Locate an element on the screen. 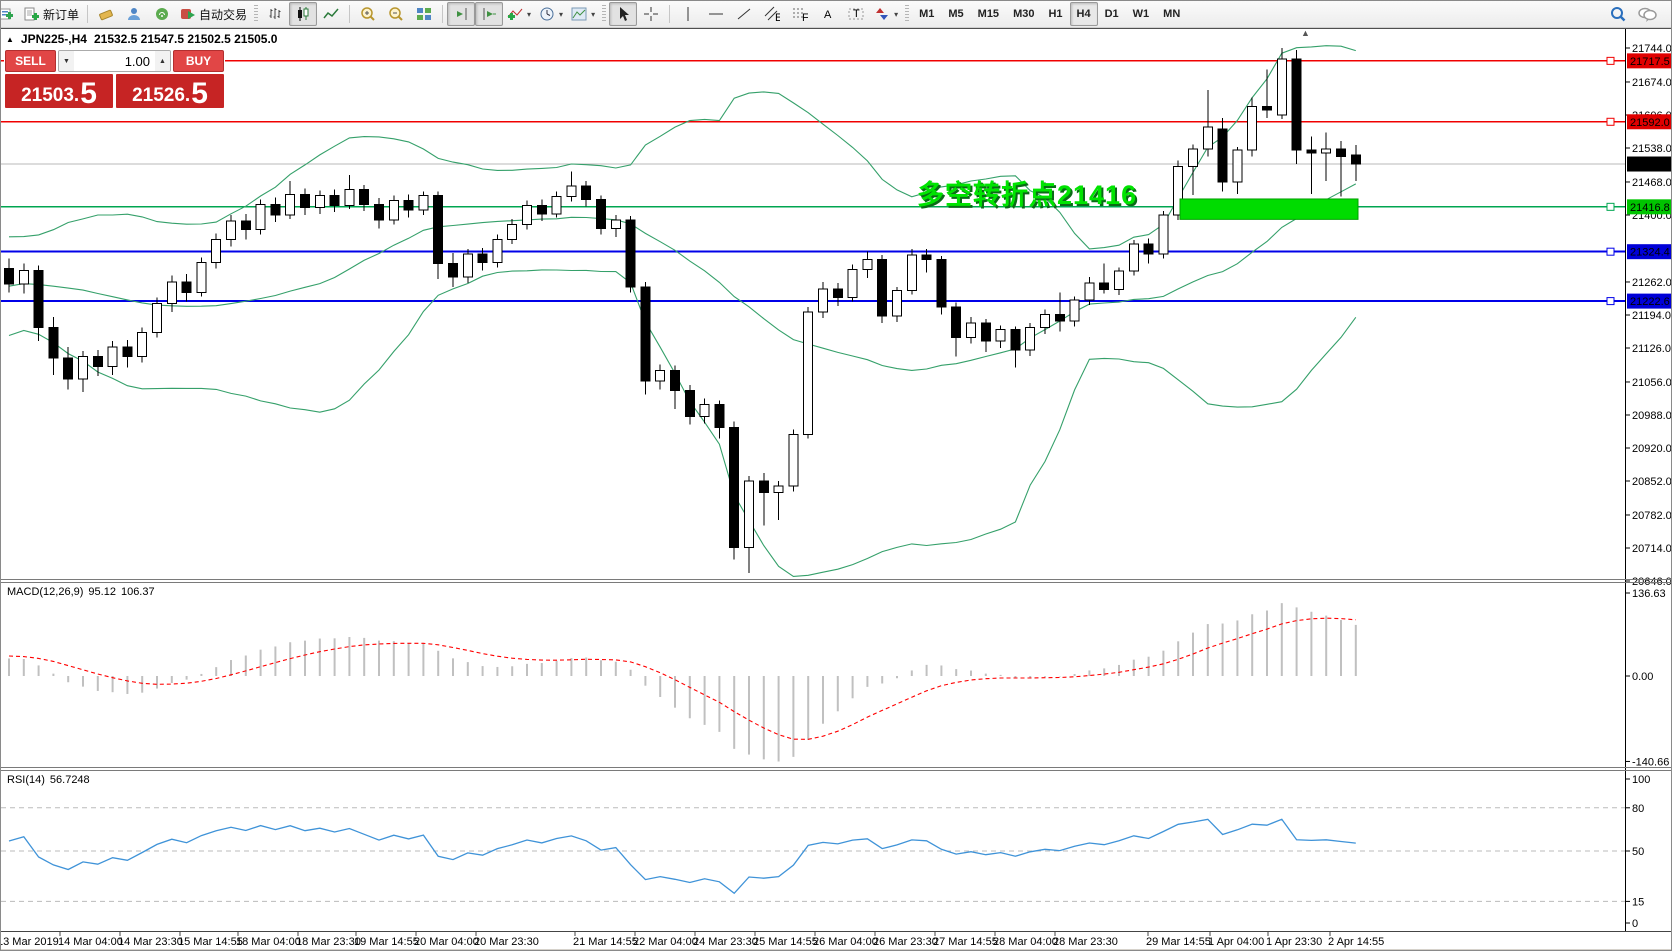  sell-price-display: 21503. 5 is located at coordinates (59, 91).